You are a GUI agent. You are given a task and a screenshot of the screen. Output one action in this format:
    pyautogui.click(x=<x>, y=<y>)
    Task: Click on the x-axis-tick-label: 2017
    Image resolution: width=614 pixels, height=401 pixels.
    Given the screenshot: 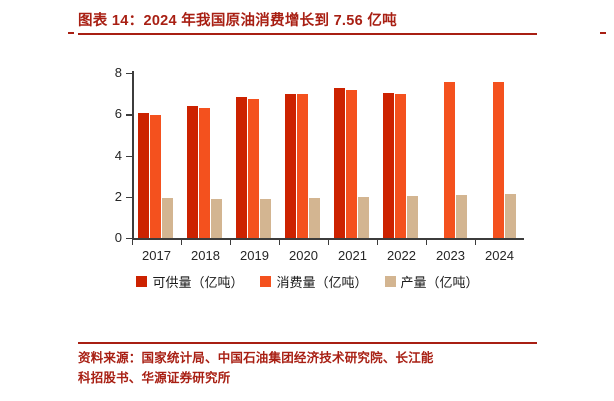 What is the action you would take?
    pyautogui.click(x=156, y=255)
    